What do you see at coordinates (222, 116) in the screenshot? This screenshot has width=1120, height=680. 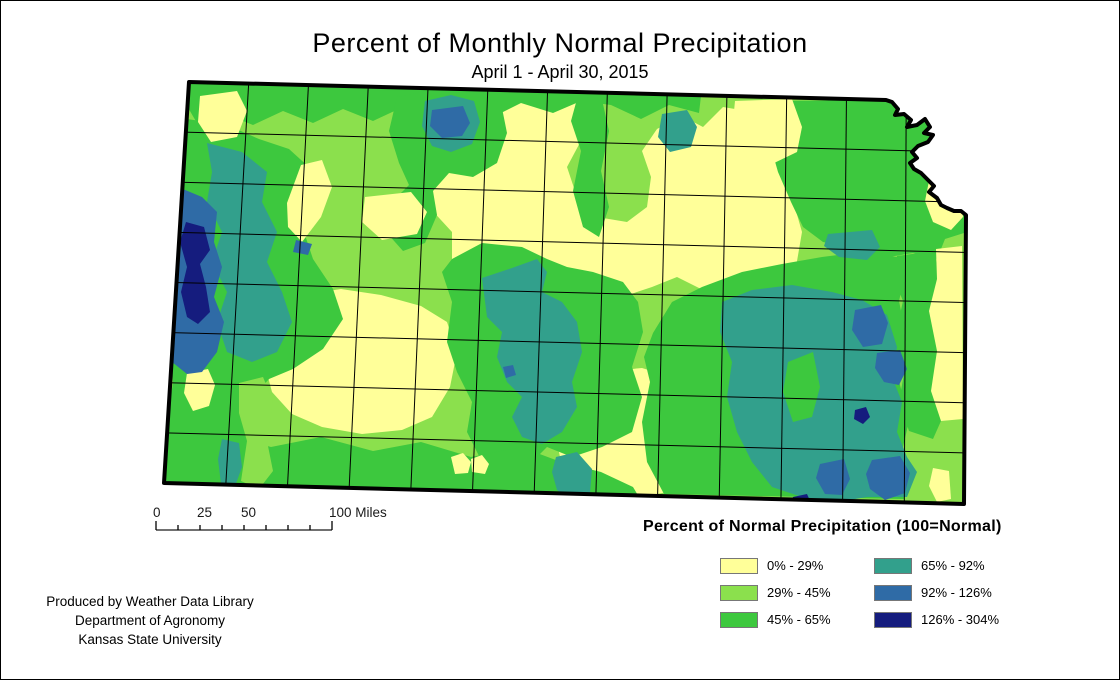 I see `region-yellow-pocket-nw-corner` at bounding box center [222, 116].